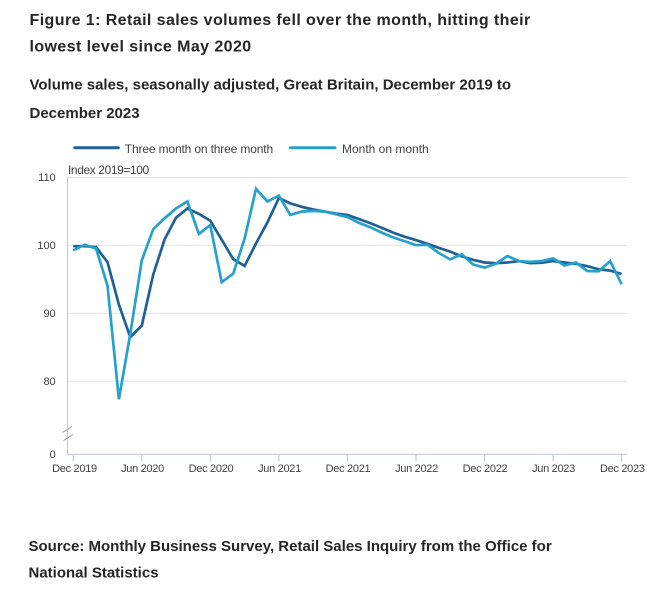  Describe the element at coordinates (348, 469) in the screenshot. I see `svg-text: Dec 2021` at that location.